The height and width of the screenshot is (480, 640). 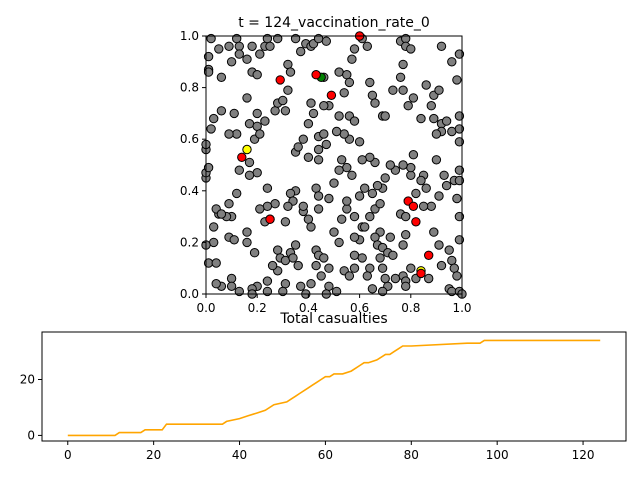 What do you see at coordinates (189, 242) in the screenshot?
I see `y-tick-label: 0.2` at bounding box center [189, 242].